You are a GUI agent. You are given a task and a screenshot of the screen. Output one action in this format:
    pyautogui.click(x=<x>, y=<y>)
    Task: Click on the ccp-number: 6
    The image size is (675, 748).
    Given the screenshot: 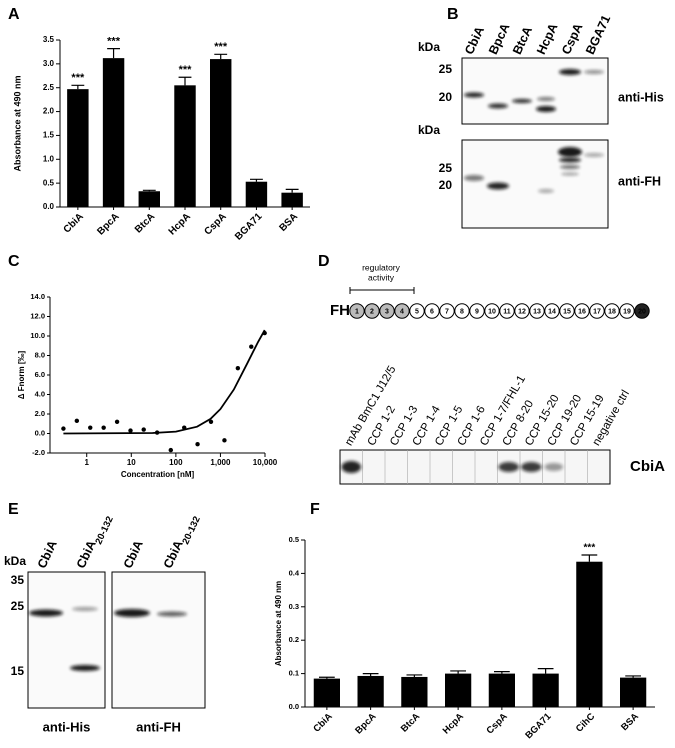 What is the action you would take?
    pyautogui.click(x=432, y=311)
    